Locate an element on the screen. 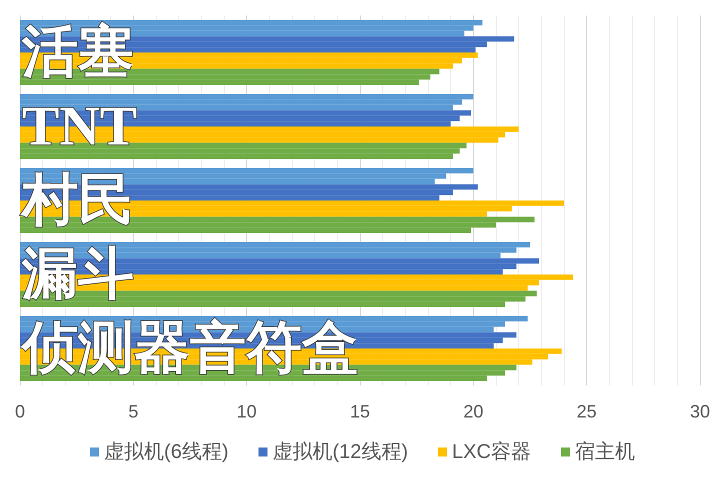  x-tick-label: 0 is located at coordinates (20, 412).